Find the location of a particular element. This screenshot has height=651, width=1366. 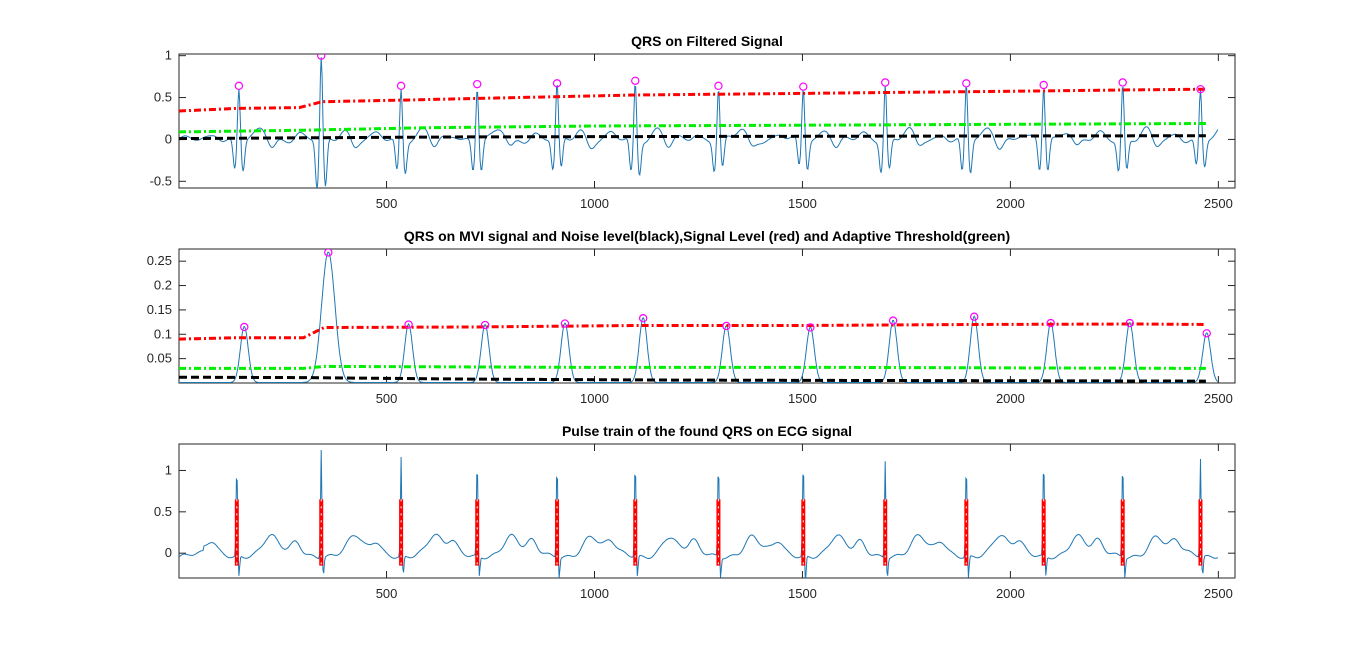

y-tick-label: 0.15 is located at coordinates (159, 309).